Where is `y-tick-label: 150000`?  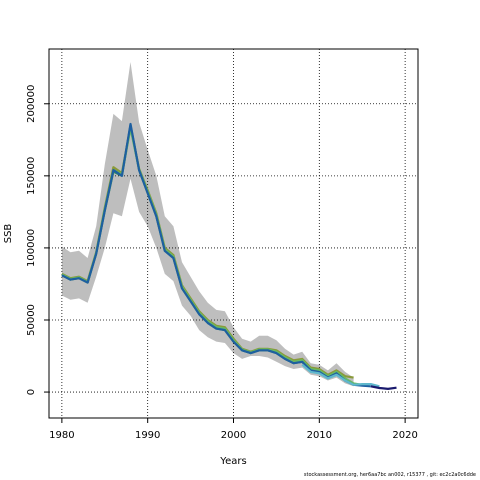 y-tick-label: 150000 is located at coordinates (31, 176).